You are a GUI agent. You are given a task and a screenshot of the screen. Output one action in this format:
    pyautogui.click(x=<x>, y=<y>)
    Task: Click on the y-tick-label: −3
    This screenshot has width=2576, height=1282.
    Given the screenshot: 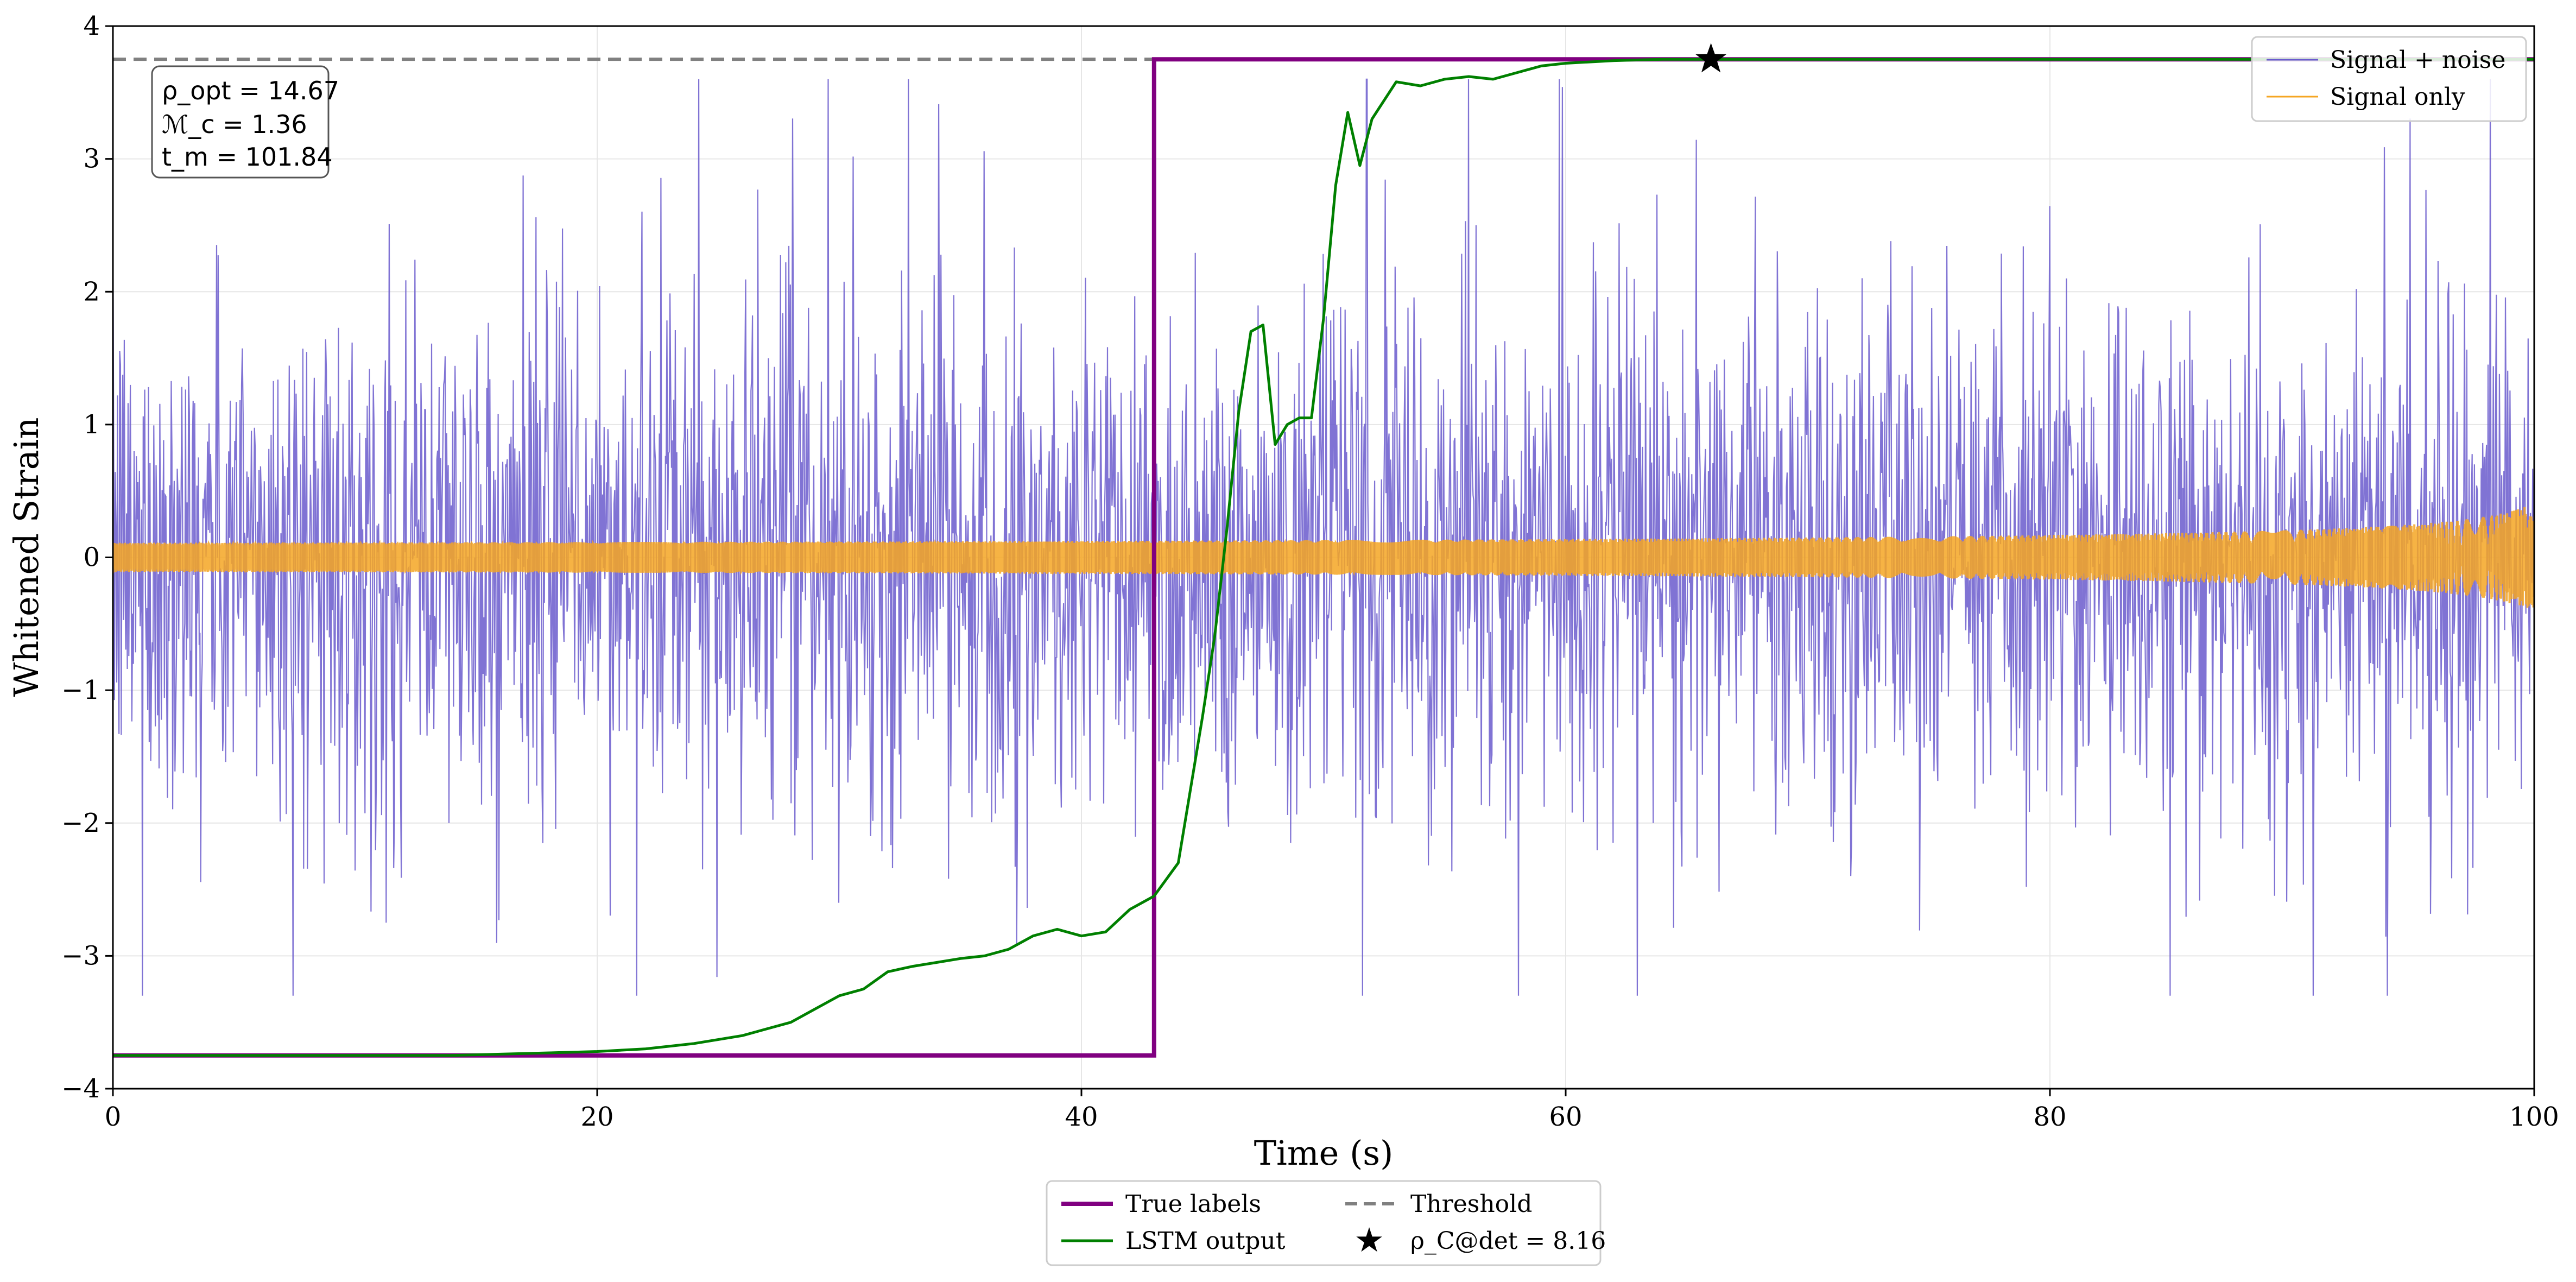 What is the action you would take?
    pyautogui.click(x=80, y=955)
    